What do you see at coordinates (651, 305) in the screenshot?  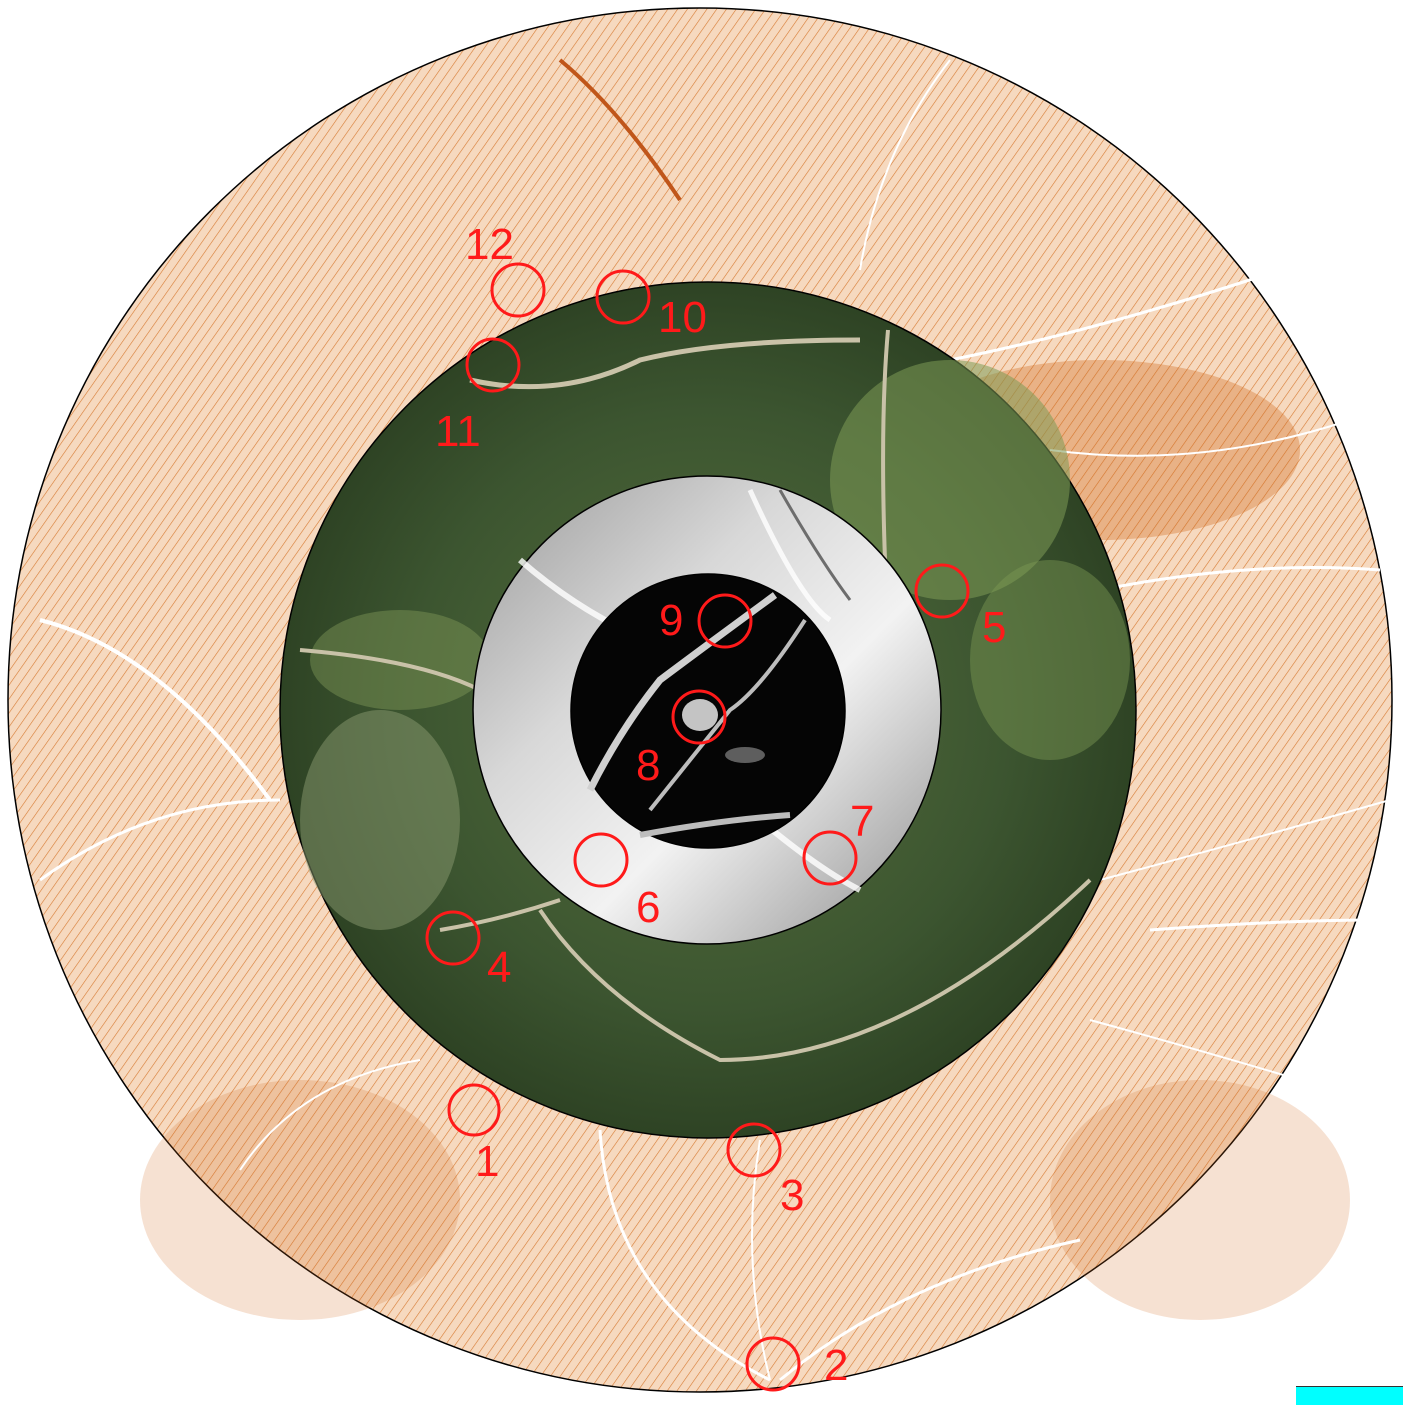 I see `marker-10: 10` at bounding box center [651, 305].